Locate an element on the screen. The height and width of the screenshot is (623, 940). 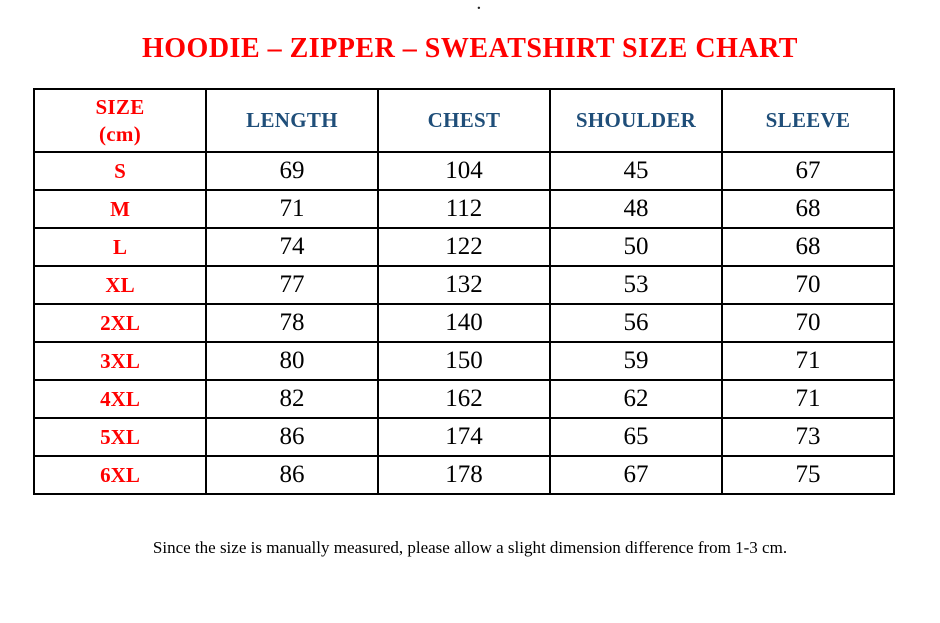
chest-value: 150 is located at coordinates (464, 361).